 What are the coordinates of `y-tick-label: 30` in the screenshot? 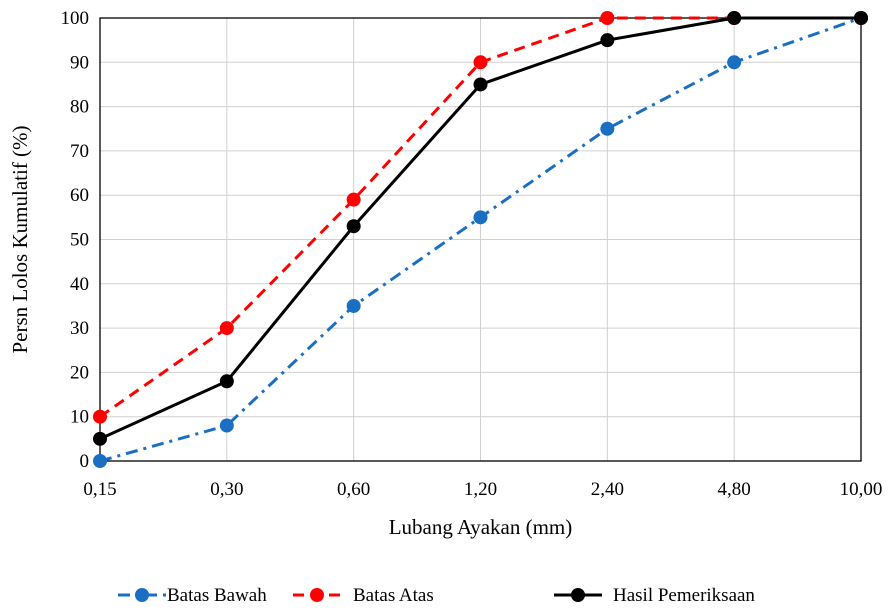 It's located at (79, 328).